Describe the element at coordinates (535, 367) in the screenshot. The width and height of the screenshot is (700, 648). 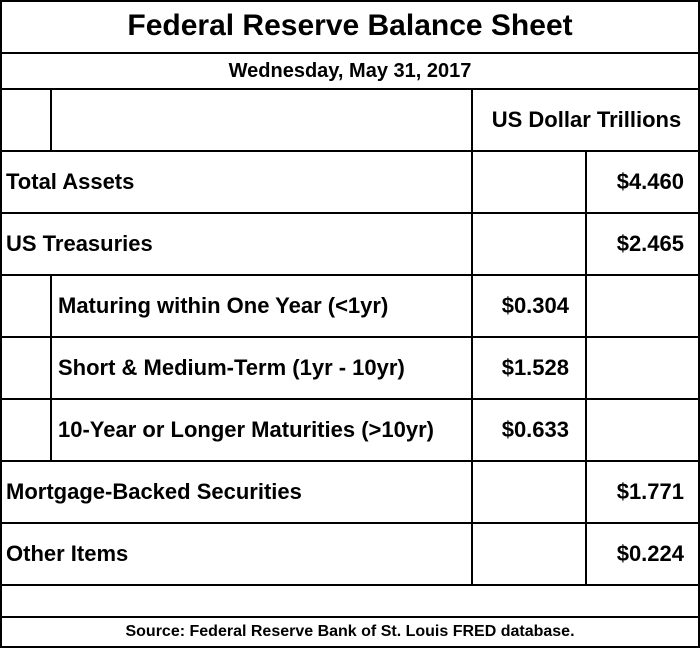
I see `row-subvalue-short-medium: $1.528` at that location.